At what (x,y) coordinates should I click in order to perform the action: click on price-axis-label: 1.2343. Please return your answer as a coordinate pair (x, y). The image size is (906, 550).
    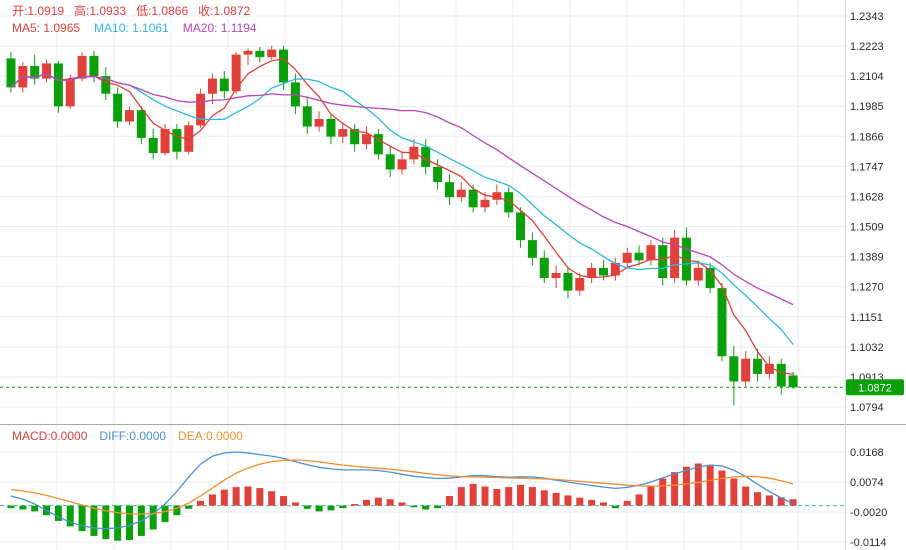
    Looking at the image, I should click on (867, 17).